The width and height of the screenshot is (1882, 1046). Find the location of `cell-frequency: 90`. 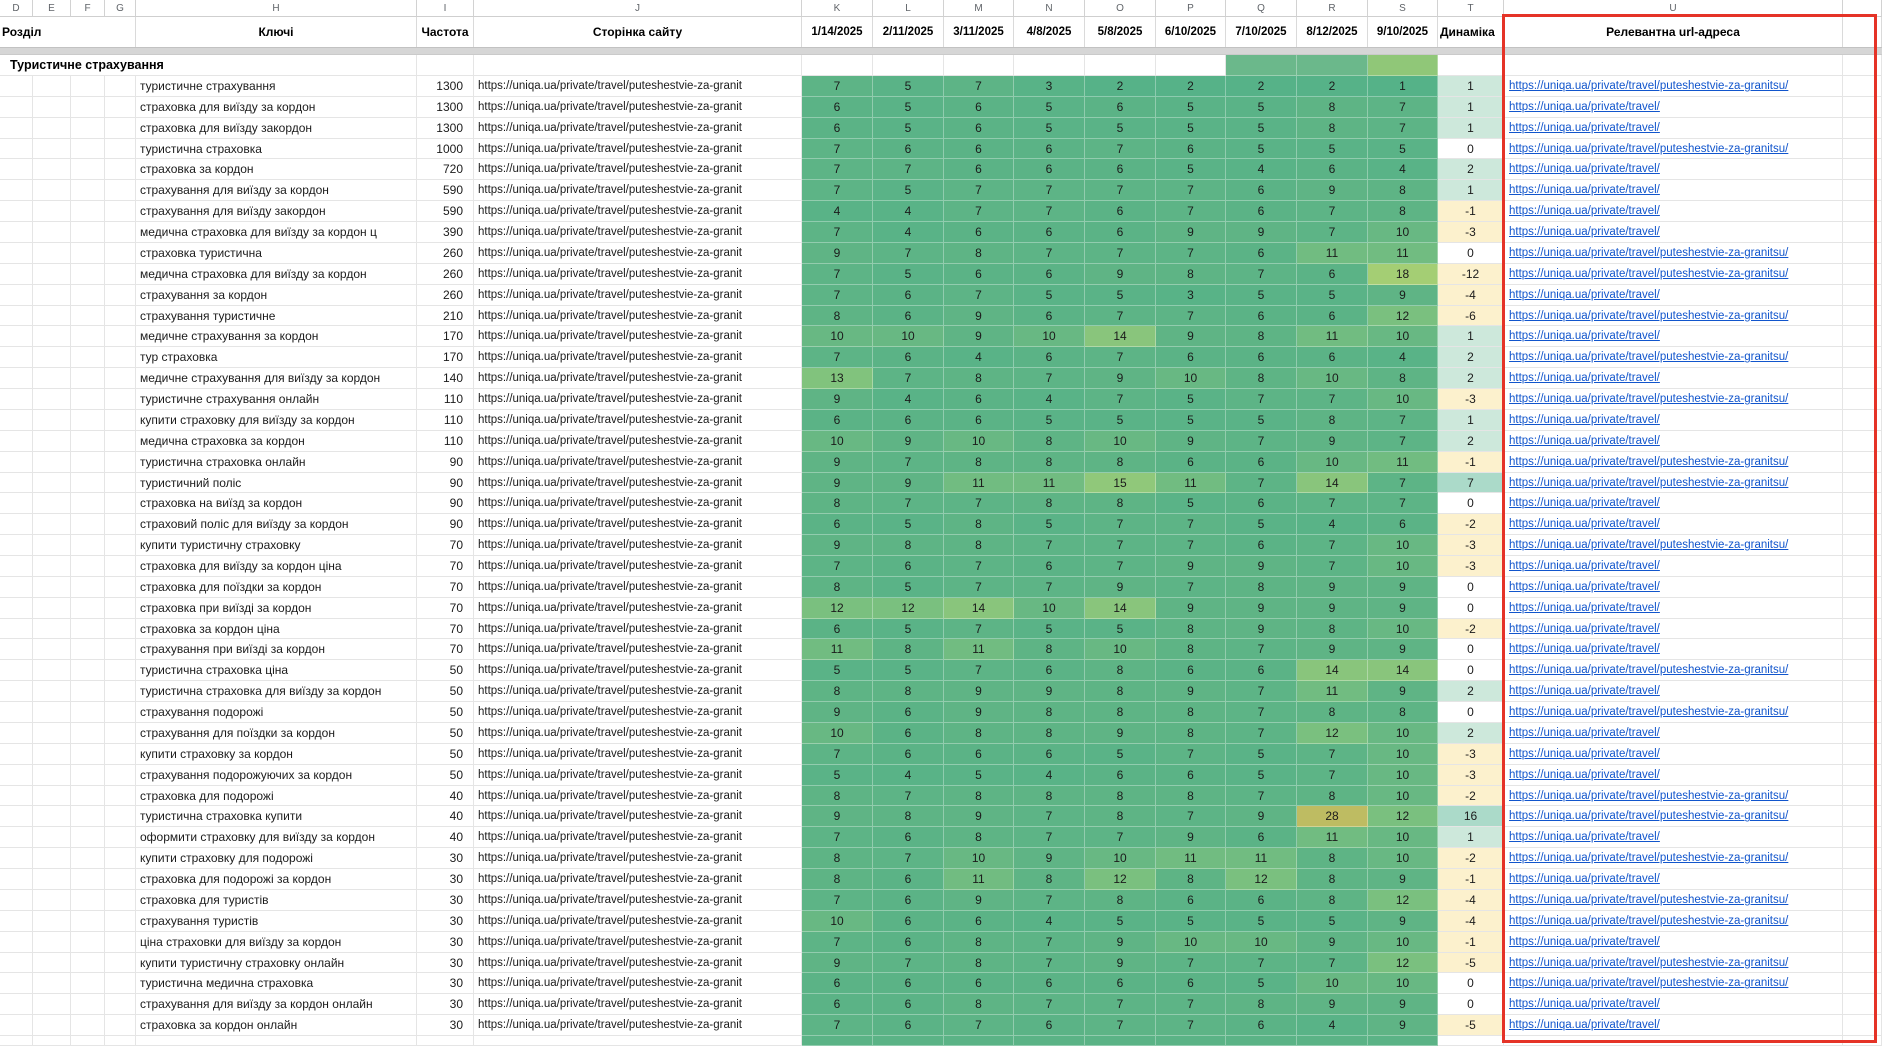

cell-frequency: 90 is located at coordinates (445, 504).